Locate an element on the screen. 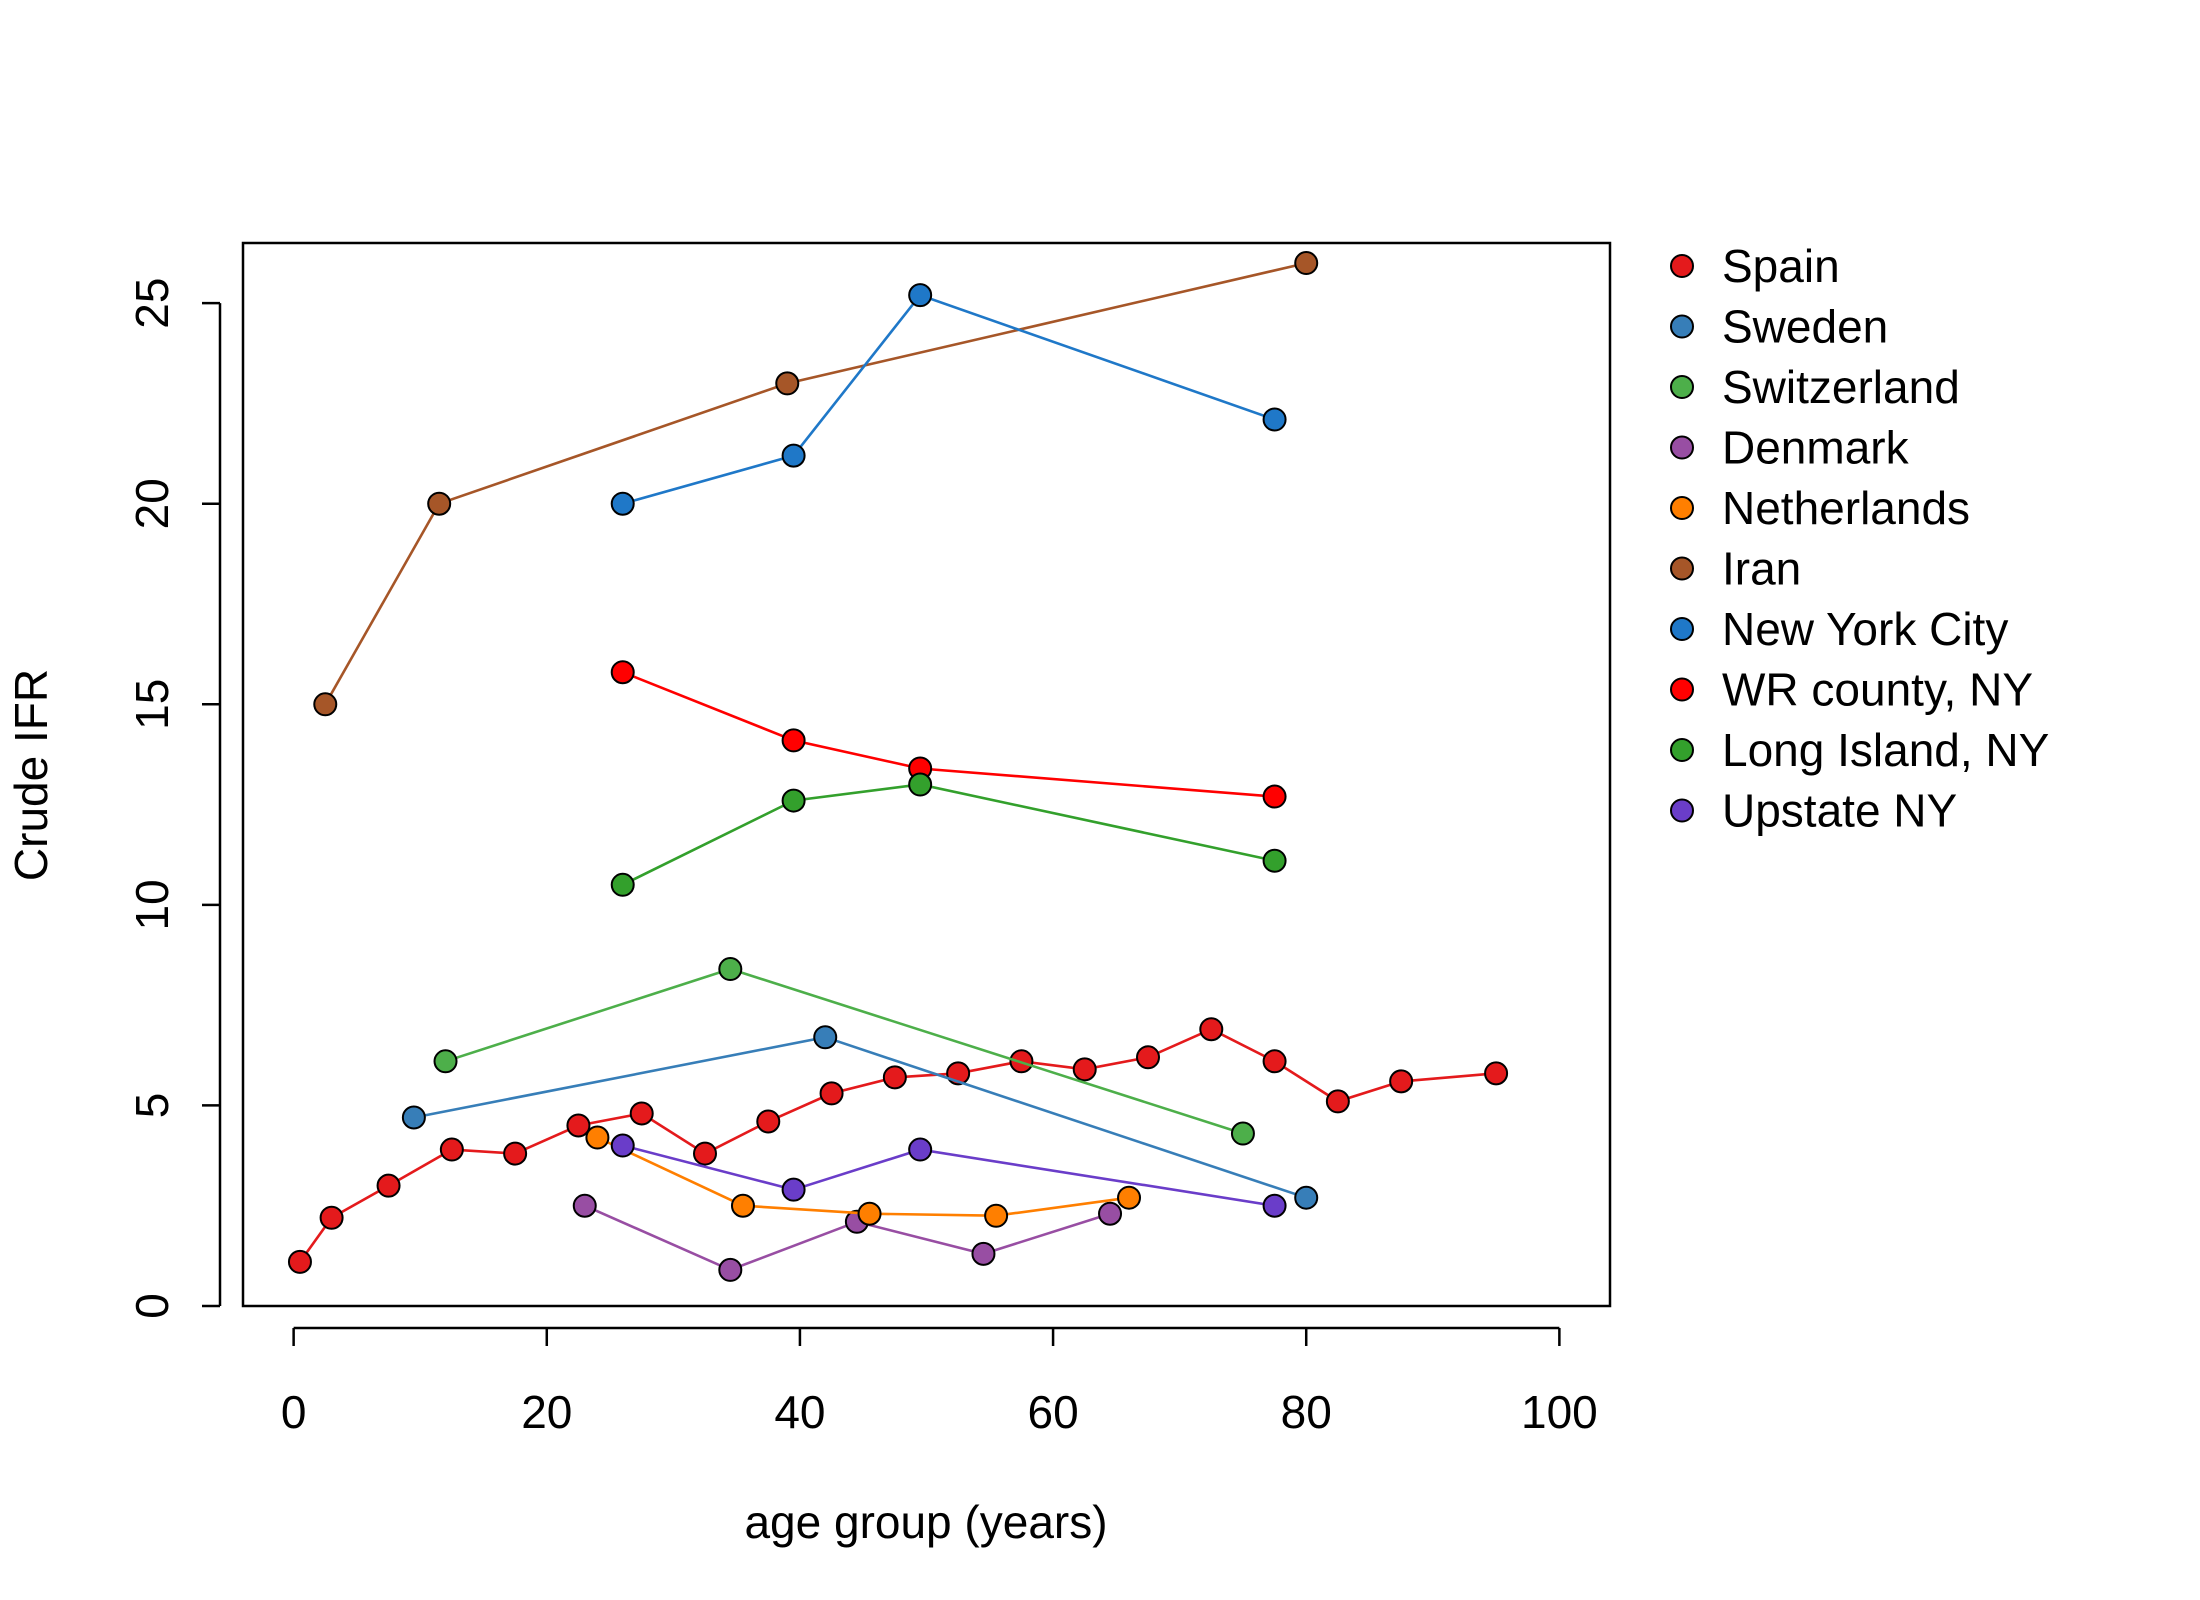 The height and width of the screenshot is (1600, 2200). legend-item: New York City is located at coordinates (1839, 629).